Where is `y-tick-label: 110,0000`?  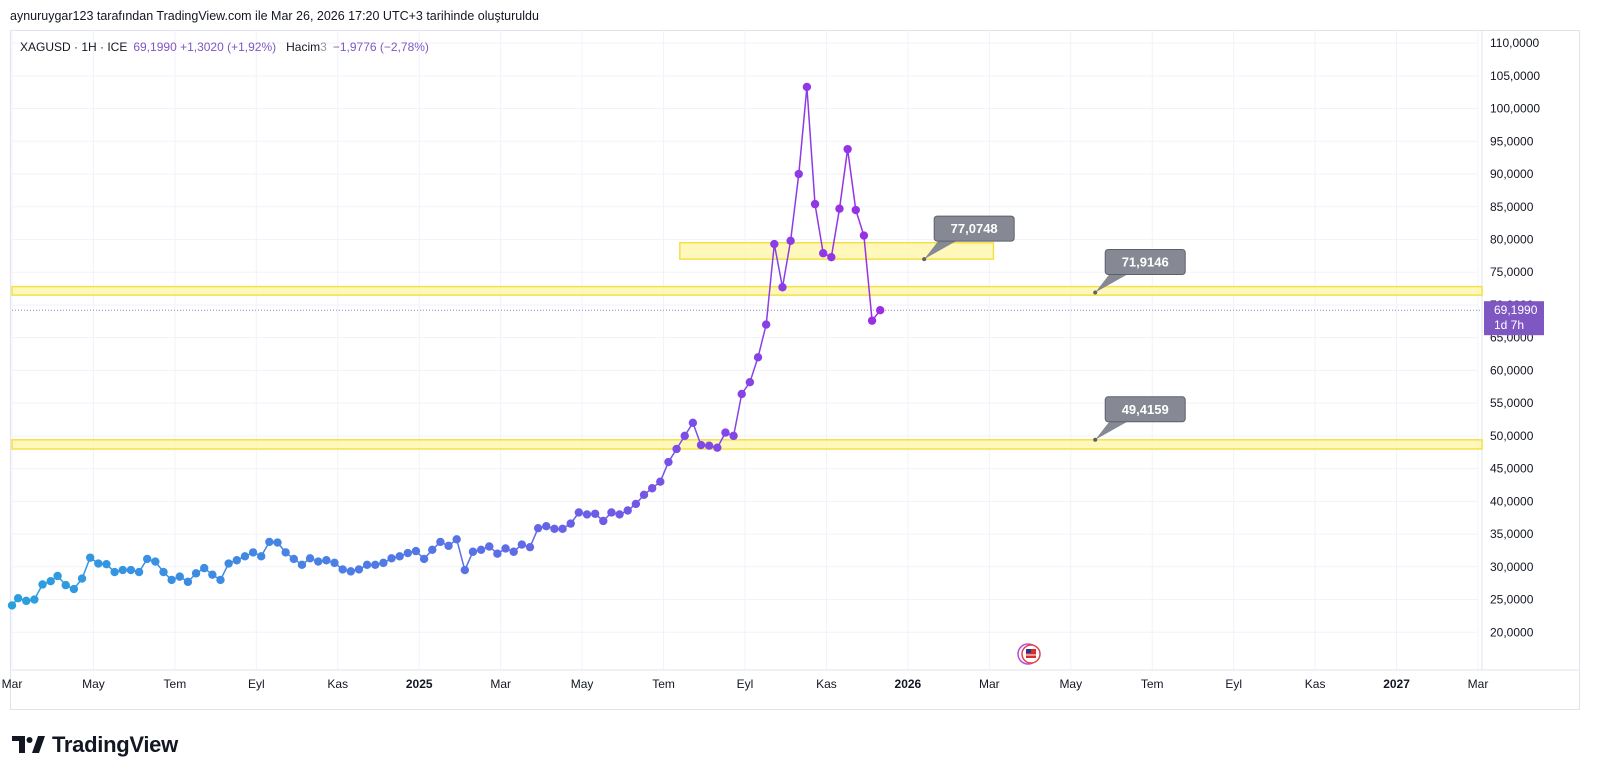
y-tick-label: 110,0000 is located at coordinates (1514, 43).